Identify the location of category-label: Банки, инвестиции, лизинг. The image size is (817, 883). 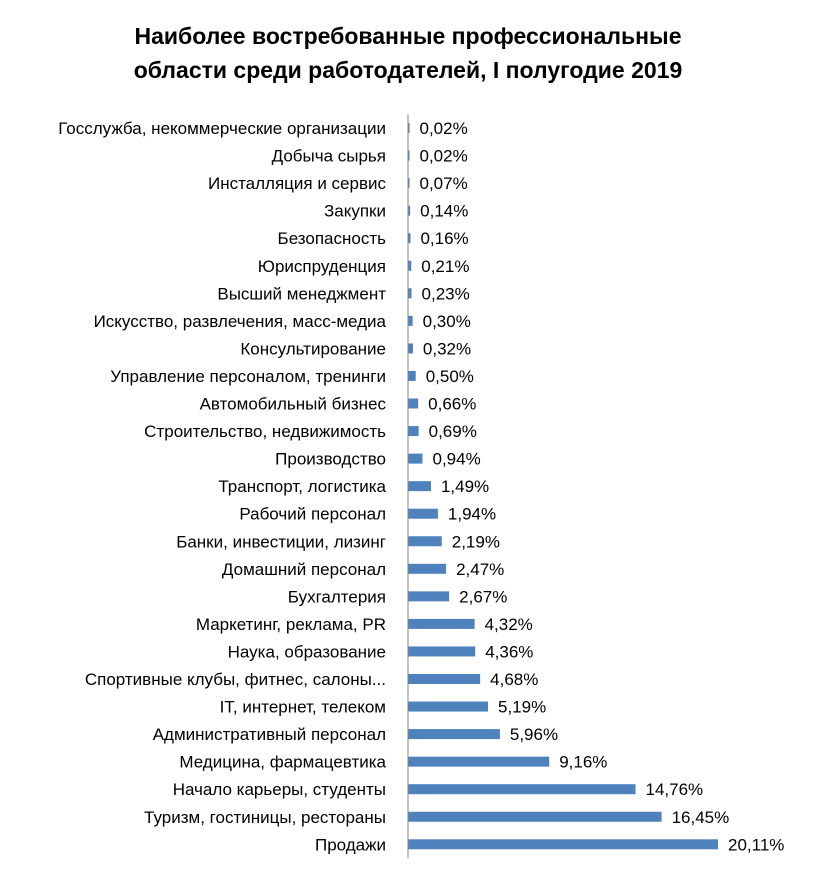
(281, 541).